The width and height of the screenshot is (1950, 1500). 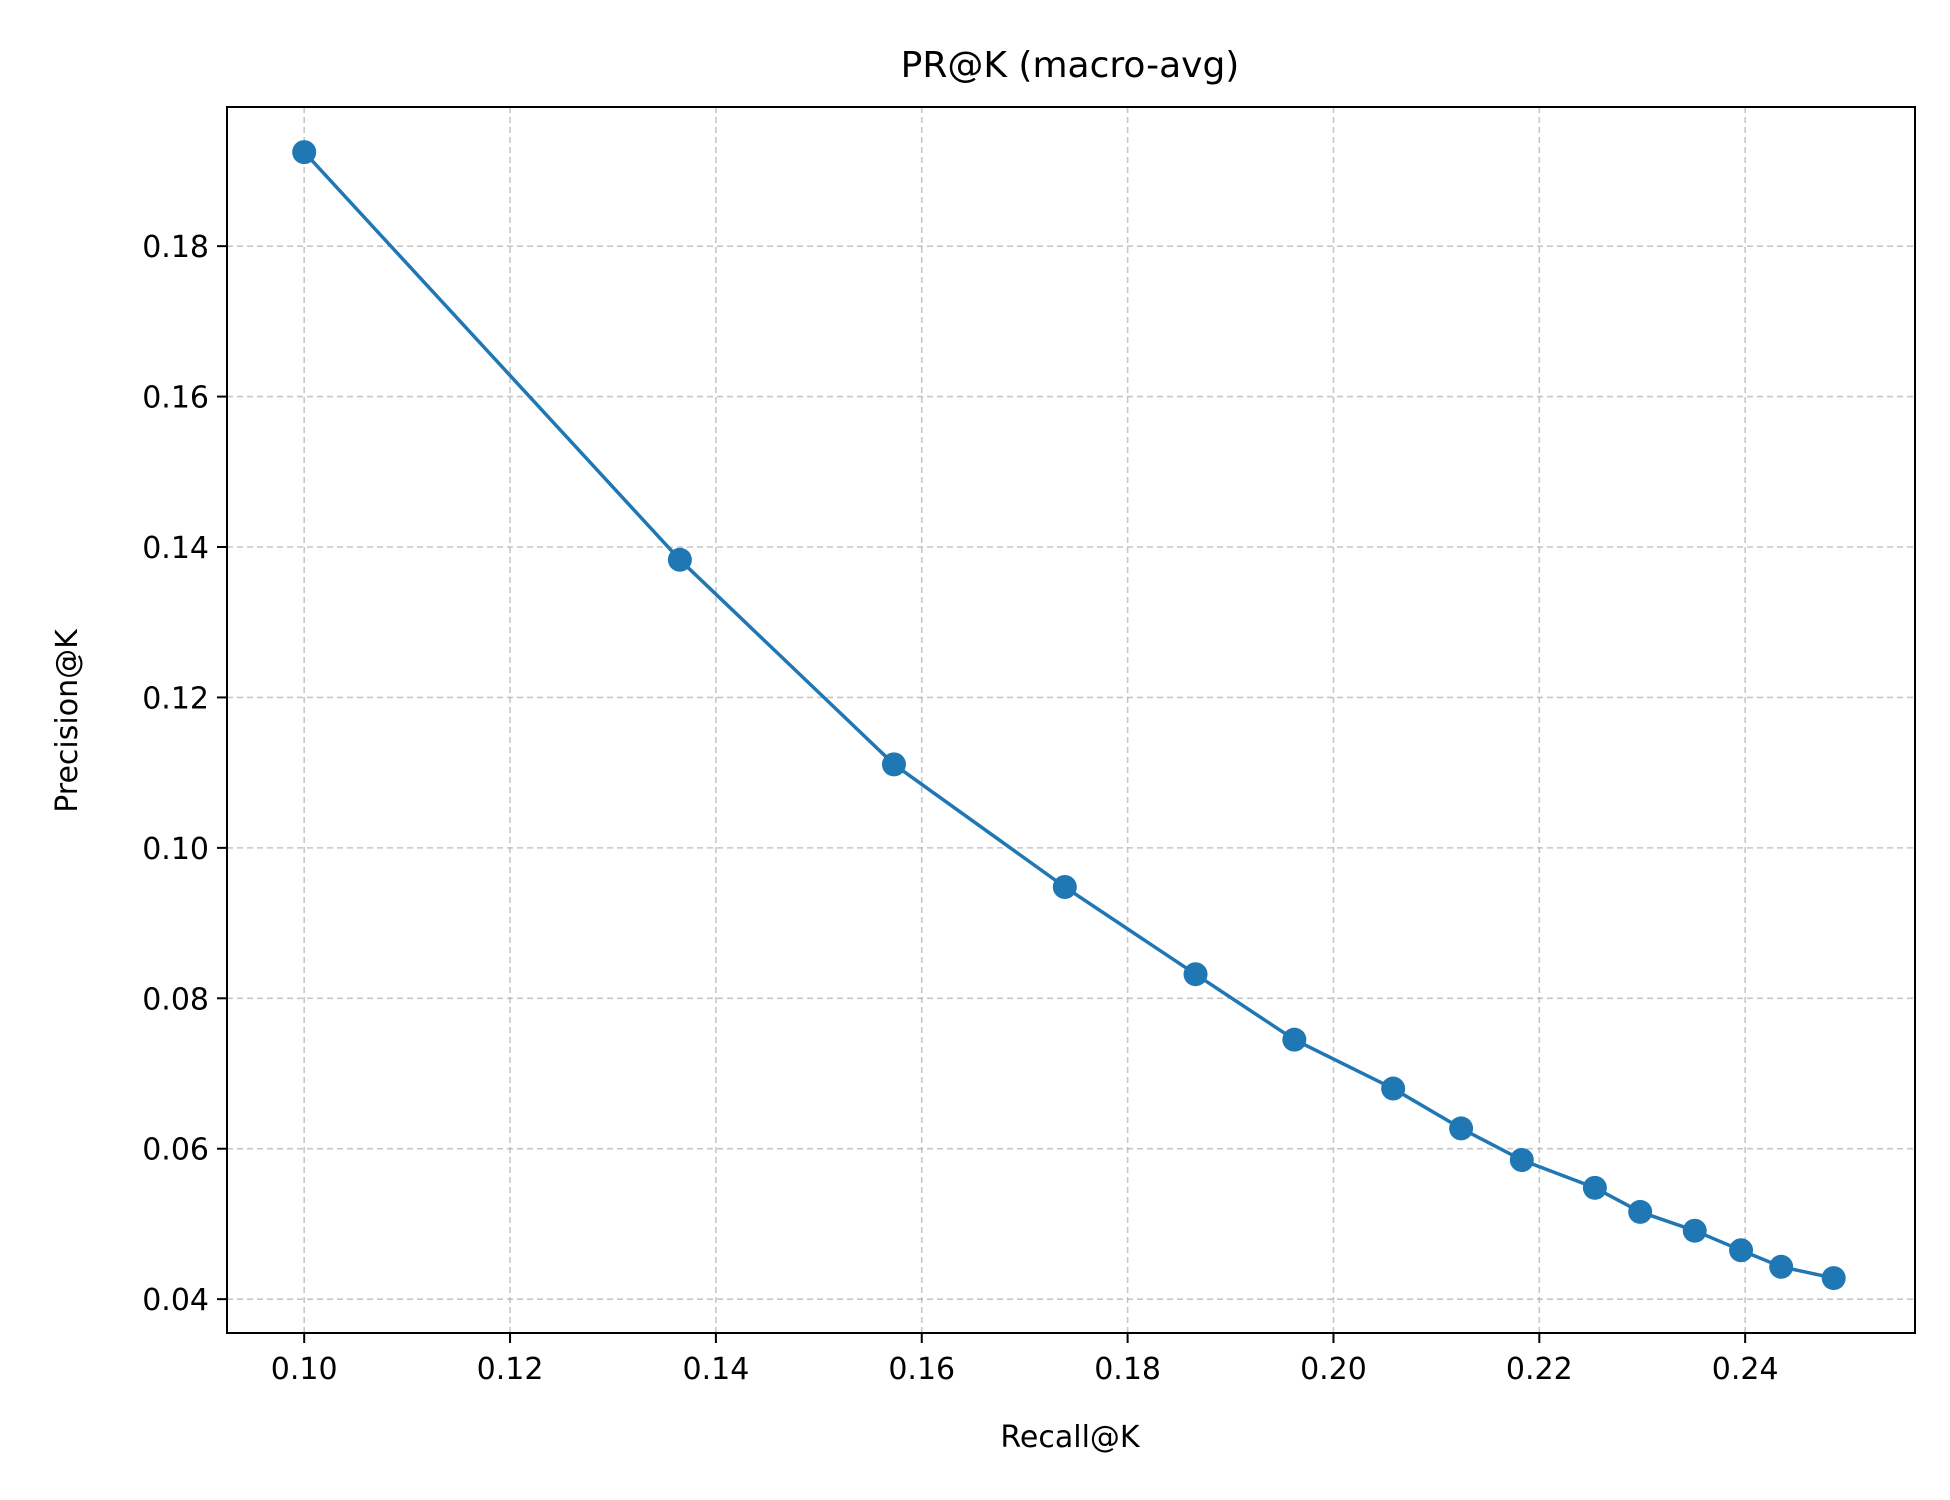 What do you see at coordinates (175, 698) in the screenshot?
I see `y-tick-label: 0.12` at bounding box center [175, 698].